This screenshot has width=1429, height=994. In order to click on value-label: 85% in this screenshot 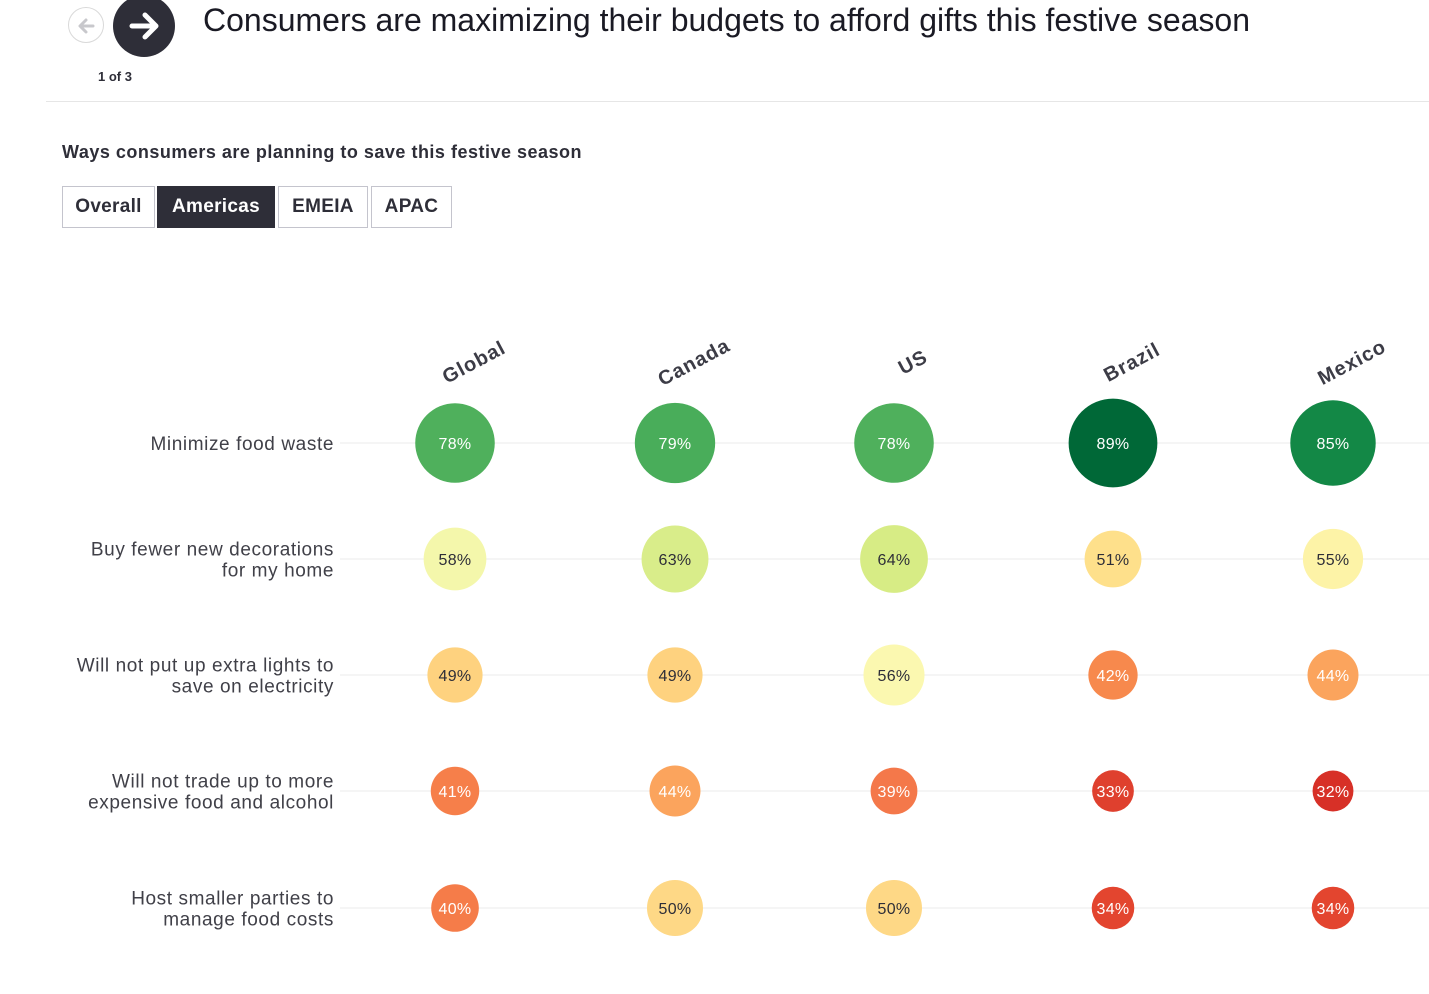, I will do `click(1333, 444)`.